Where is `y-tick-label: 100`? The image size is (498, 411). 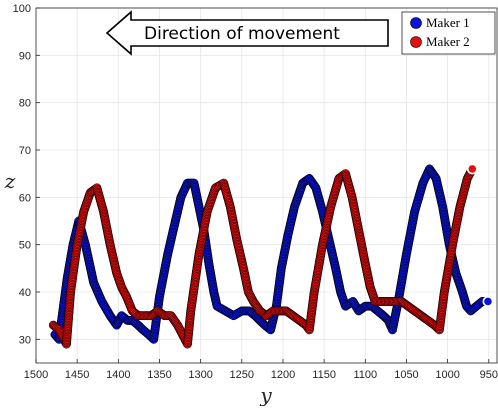
y-tick-label: 100 is located at coordinates (22, 9).